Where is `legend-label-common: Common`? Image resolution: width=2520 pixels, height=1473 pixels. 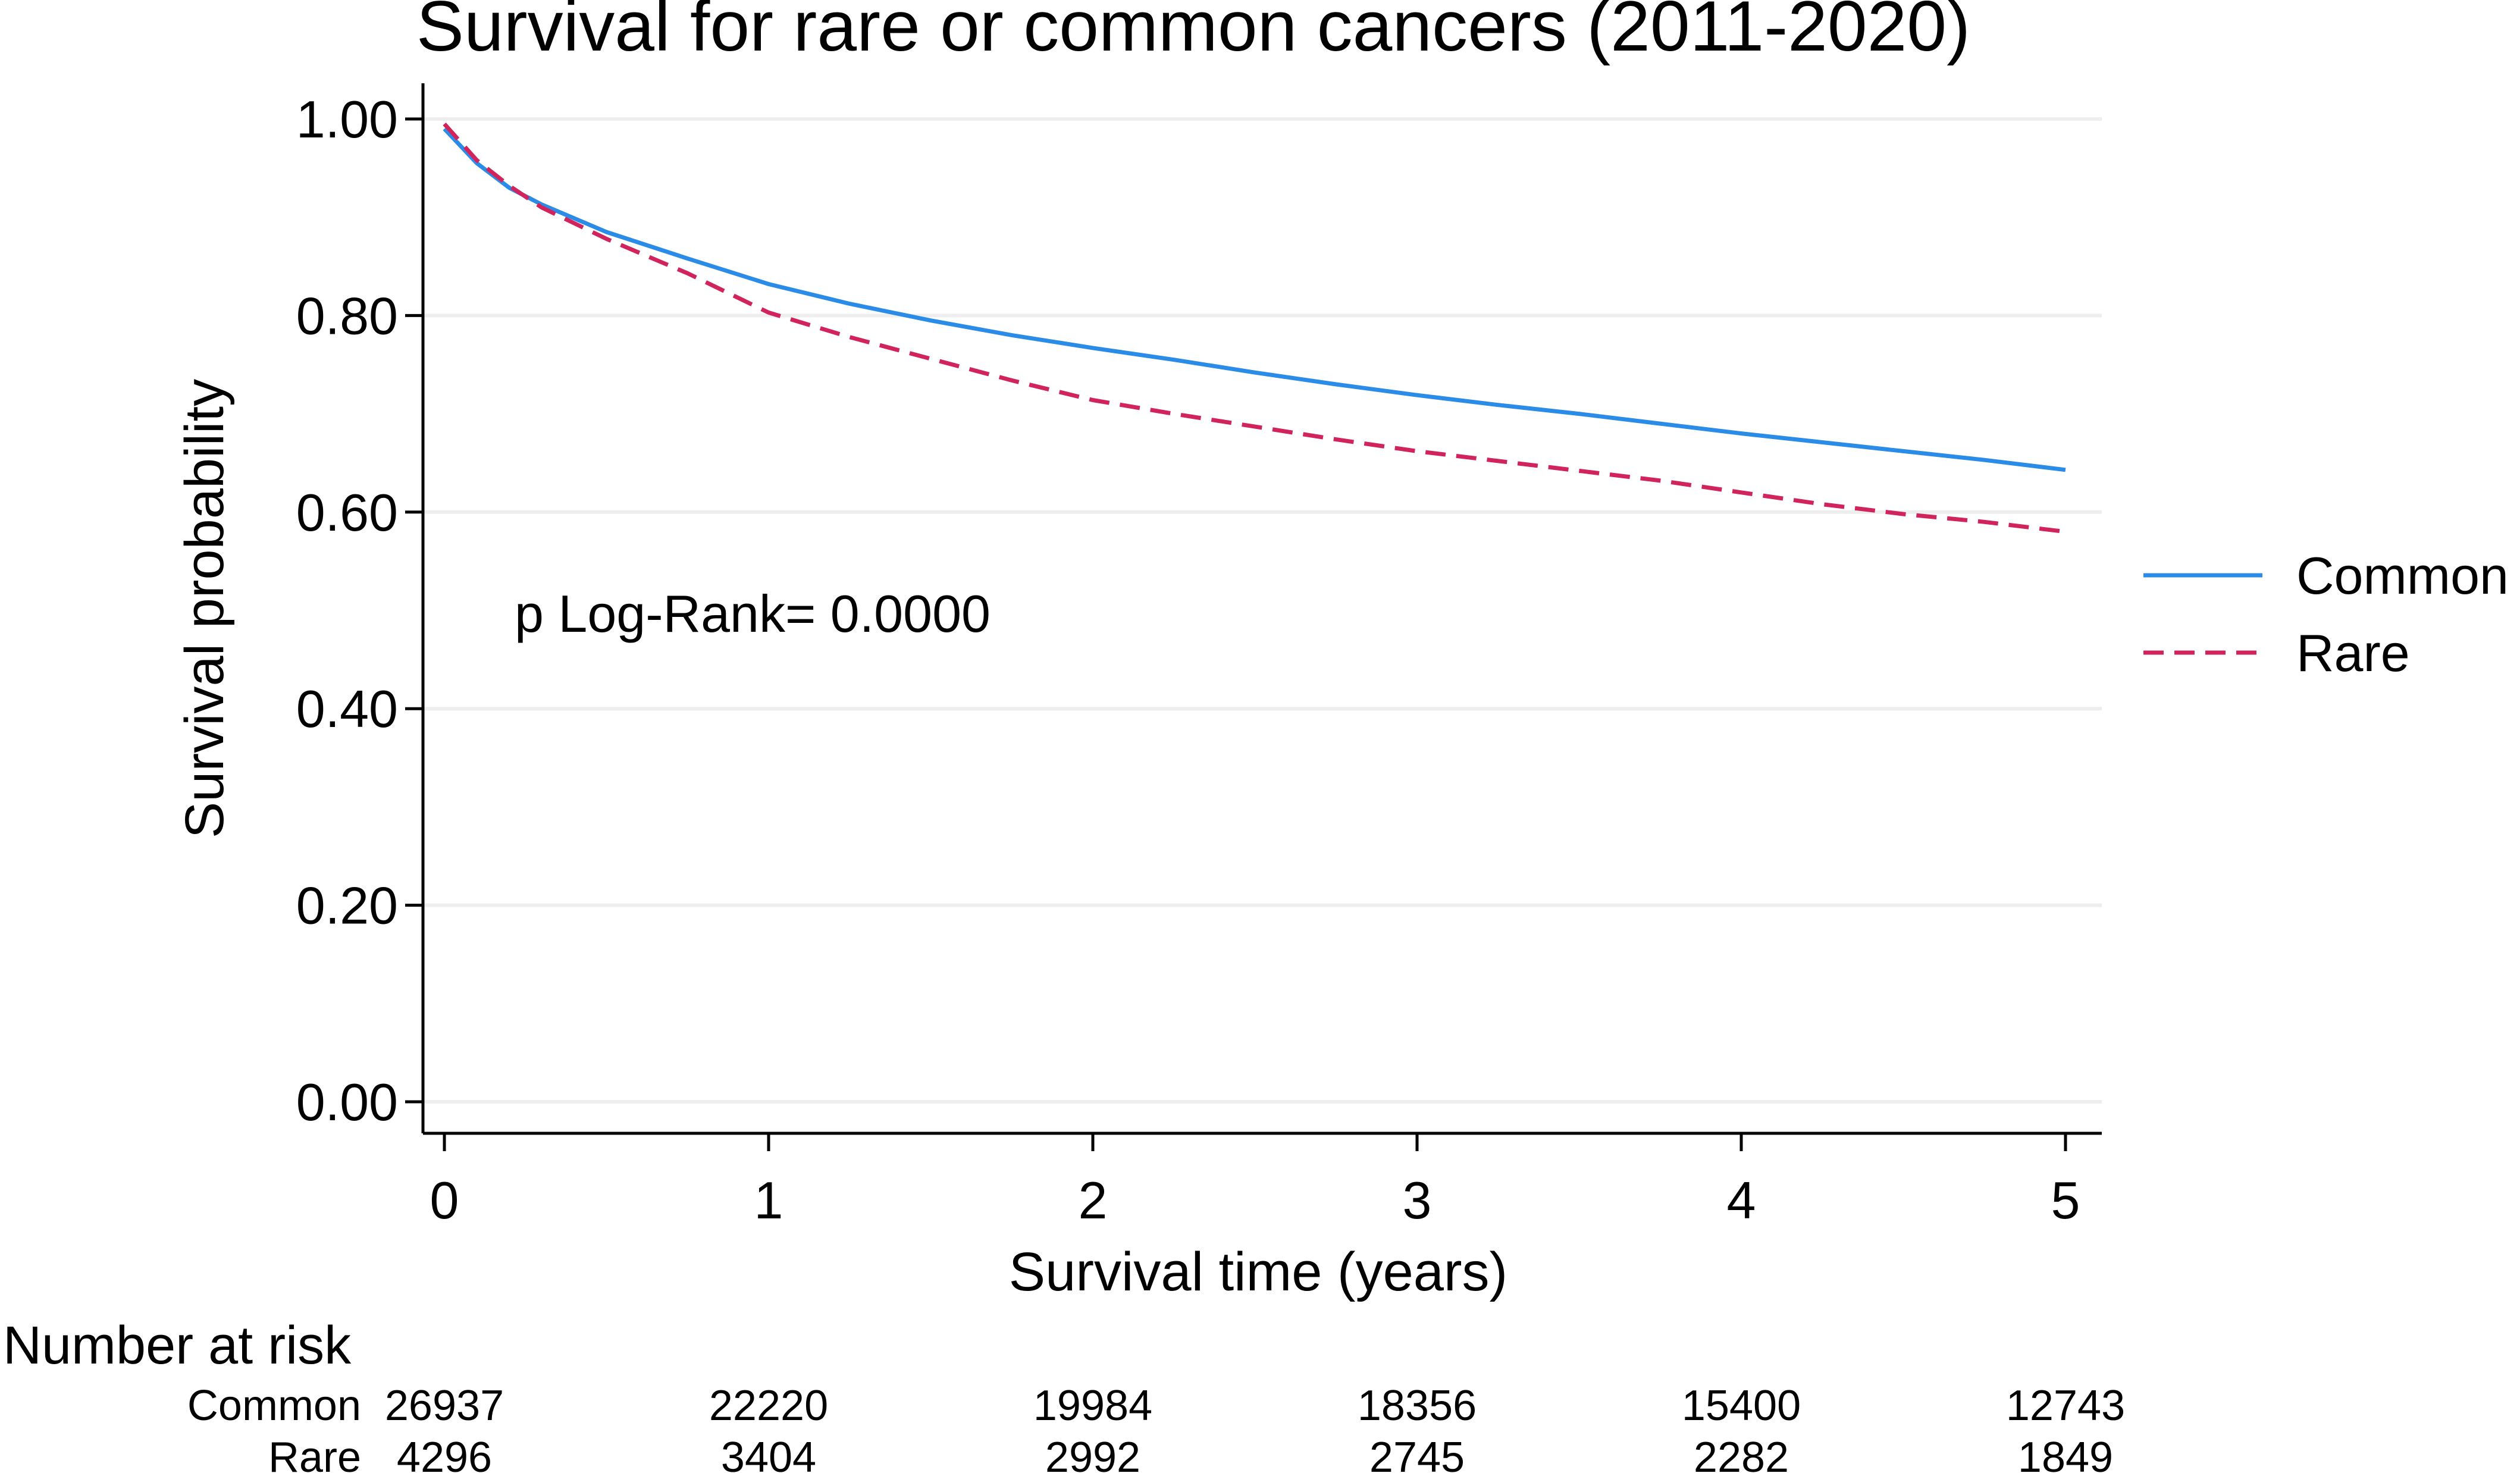 legend-label-common: Common is located at coordinates (2402, 575).